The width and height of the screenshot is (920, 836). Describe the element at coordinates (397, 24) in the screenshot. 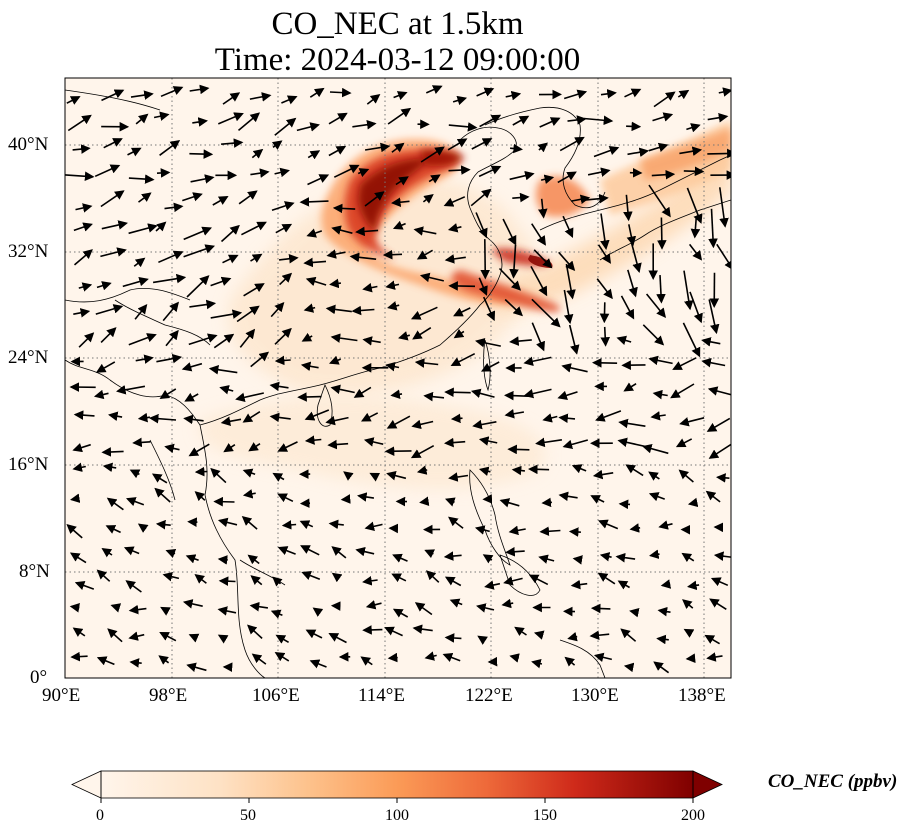

I see `map-title-line1: CO_NEC at 1.5km` at that location.